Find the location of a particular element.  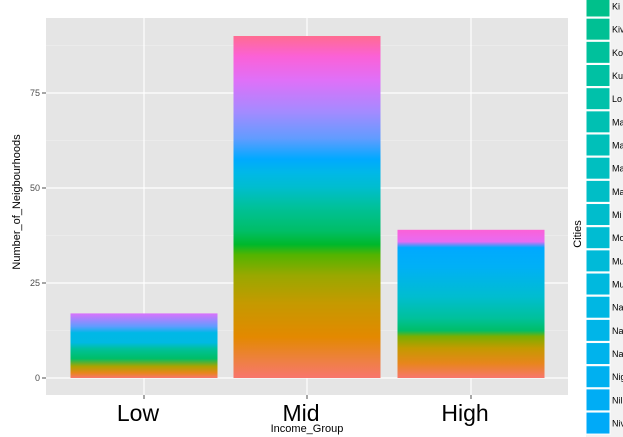

y-tick-label: 0 is located at coordinates (37, 378).